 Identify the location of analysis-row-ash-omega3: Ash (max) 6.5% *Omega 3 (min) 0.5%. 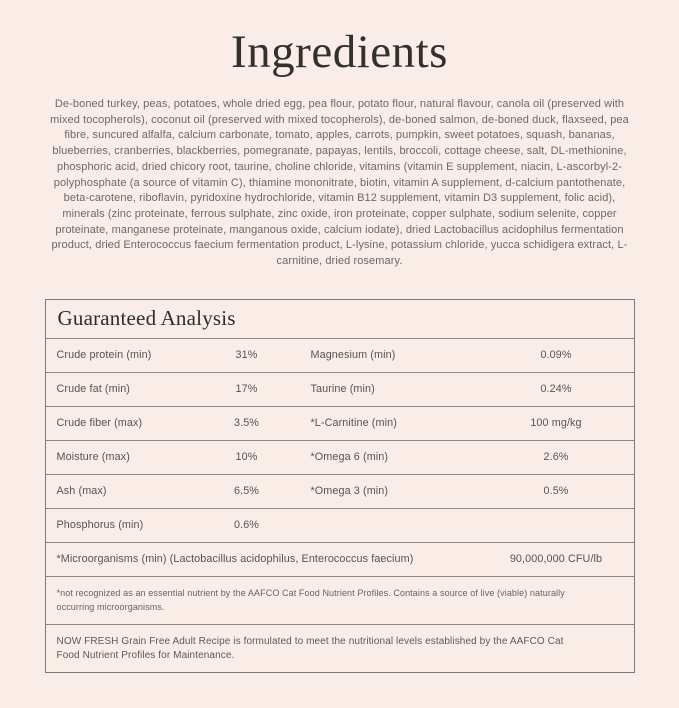
(339, 490).